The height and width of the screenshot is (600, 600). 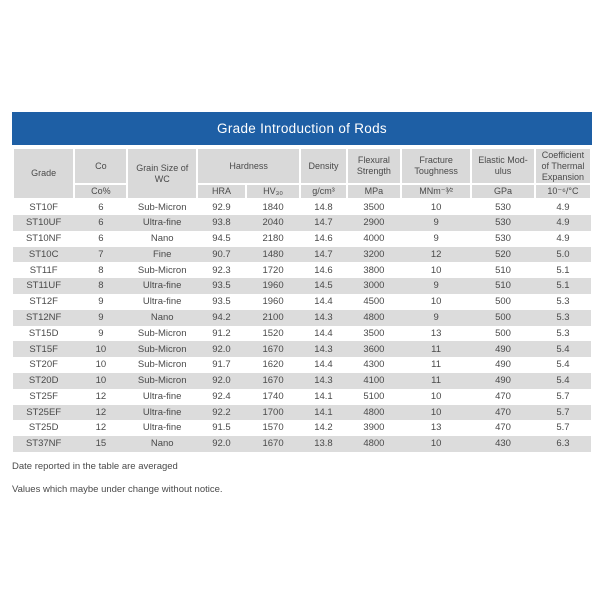 I want to click on cell-thermal-expansion: 5.7, so click(x=563, y=396).